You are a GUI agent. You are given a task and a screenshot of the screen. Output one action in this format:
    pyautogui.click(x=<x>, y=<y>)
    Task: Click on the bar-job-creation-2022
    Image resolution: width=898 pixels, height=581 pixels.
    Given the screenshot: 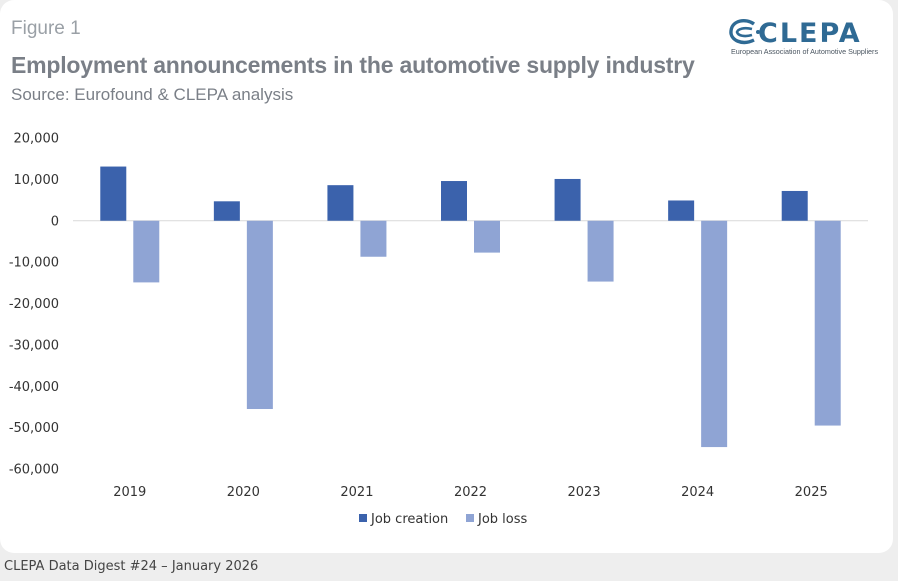 What is the action you would take?
    pyautogui.click(x=454, y=201)
    